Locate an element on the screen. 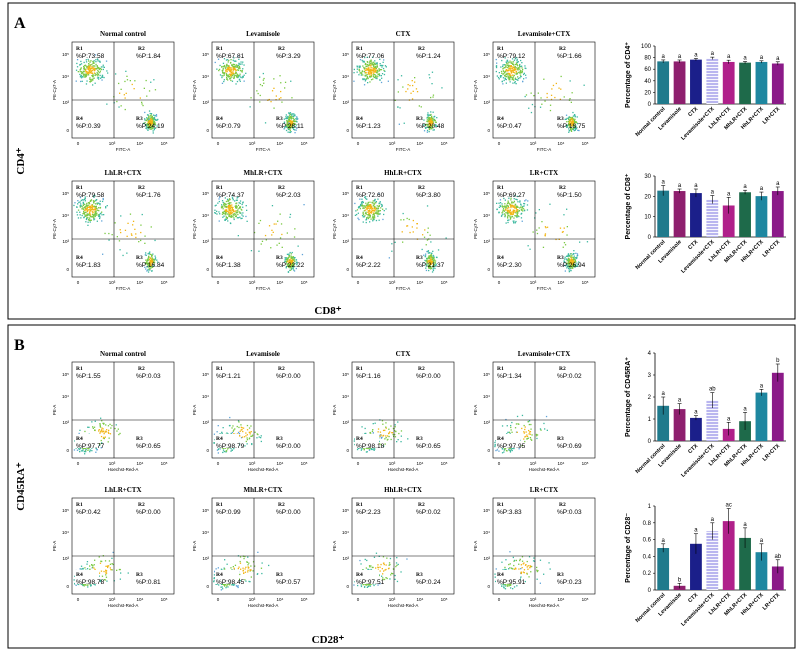 The width and height of the screenshot is (800, 653). quadrant-percent: %P:22.22 is located at coordinates (290, 265).